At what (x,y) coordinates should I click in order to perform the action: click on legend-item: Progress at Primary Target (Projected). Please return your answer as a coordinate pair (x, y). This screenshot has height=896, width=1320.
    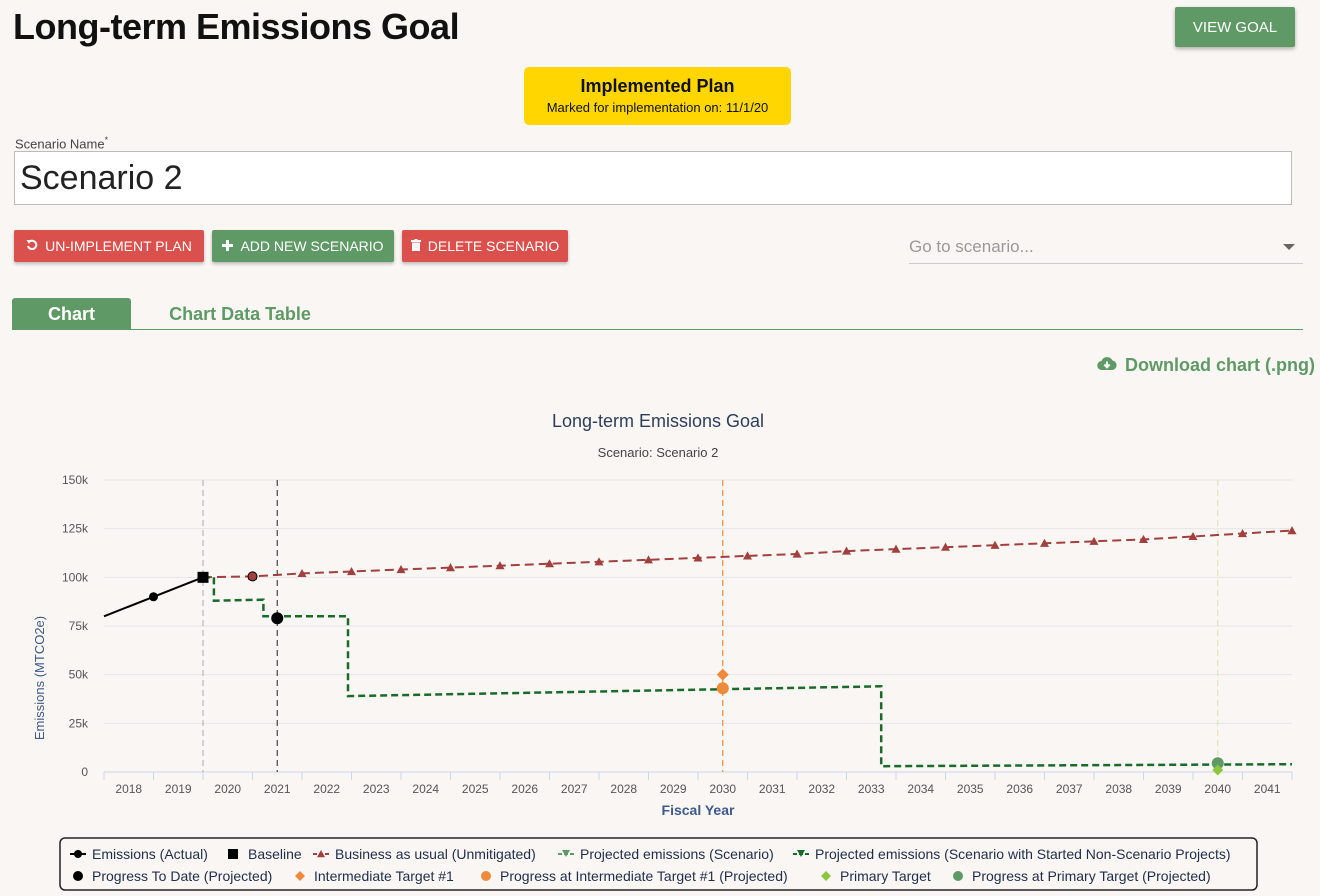
    Looking at the image, I should click on (1082, 876).